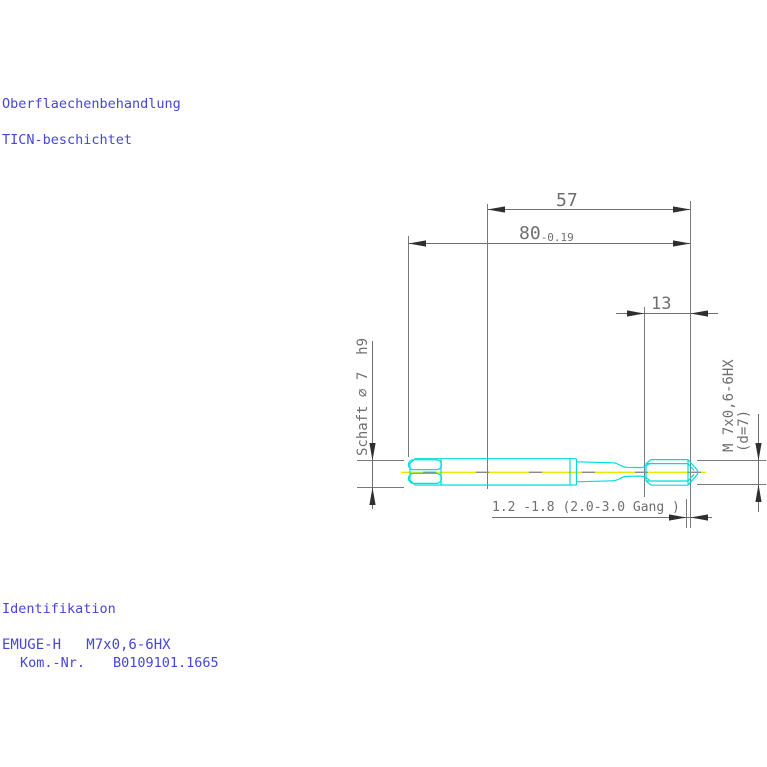 The height and width of the screenshot is (767, 767). What do you see at coordinates (567, 200) in the screenshot?
I see `dim-text-57: 57` at bounding box center [567, 200].